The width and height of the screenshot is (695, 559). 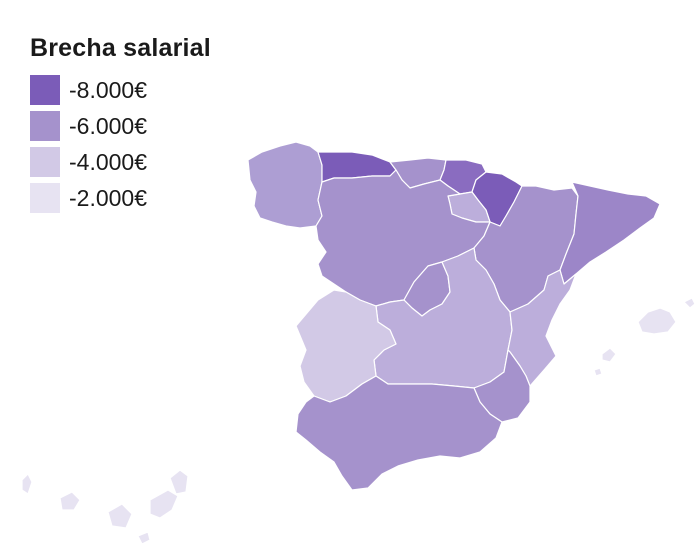 I want to click on legend-item: -6.000€, so click(x=120, y=126).